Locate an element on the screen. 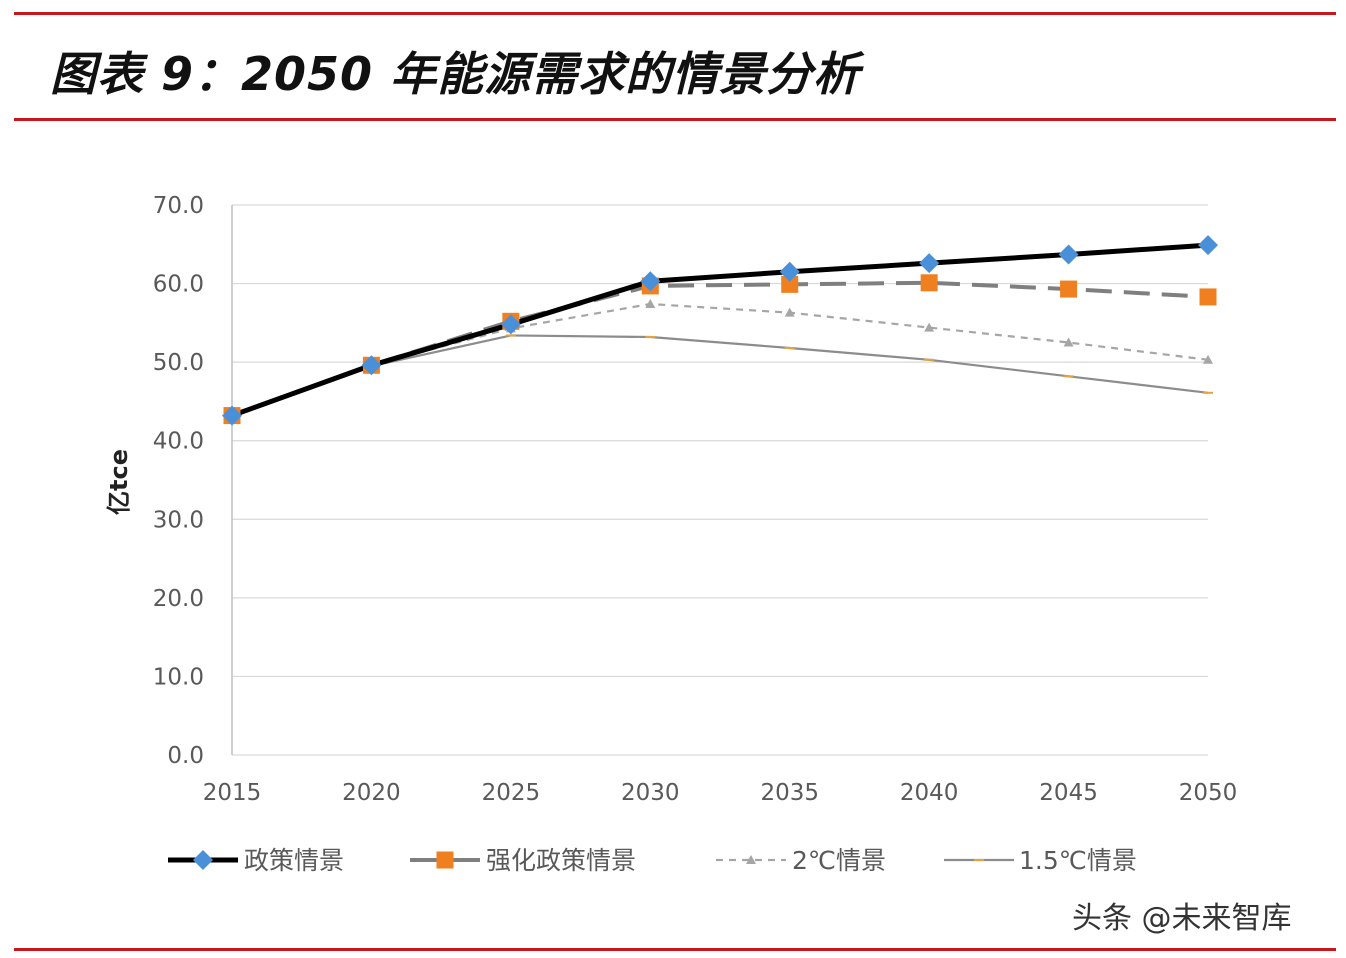  bottom-rule is located at coordinates (675, 949).